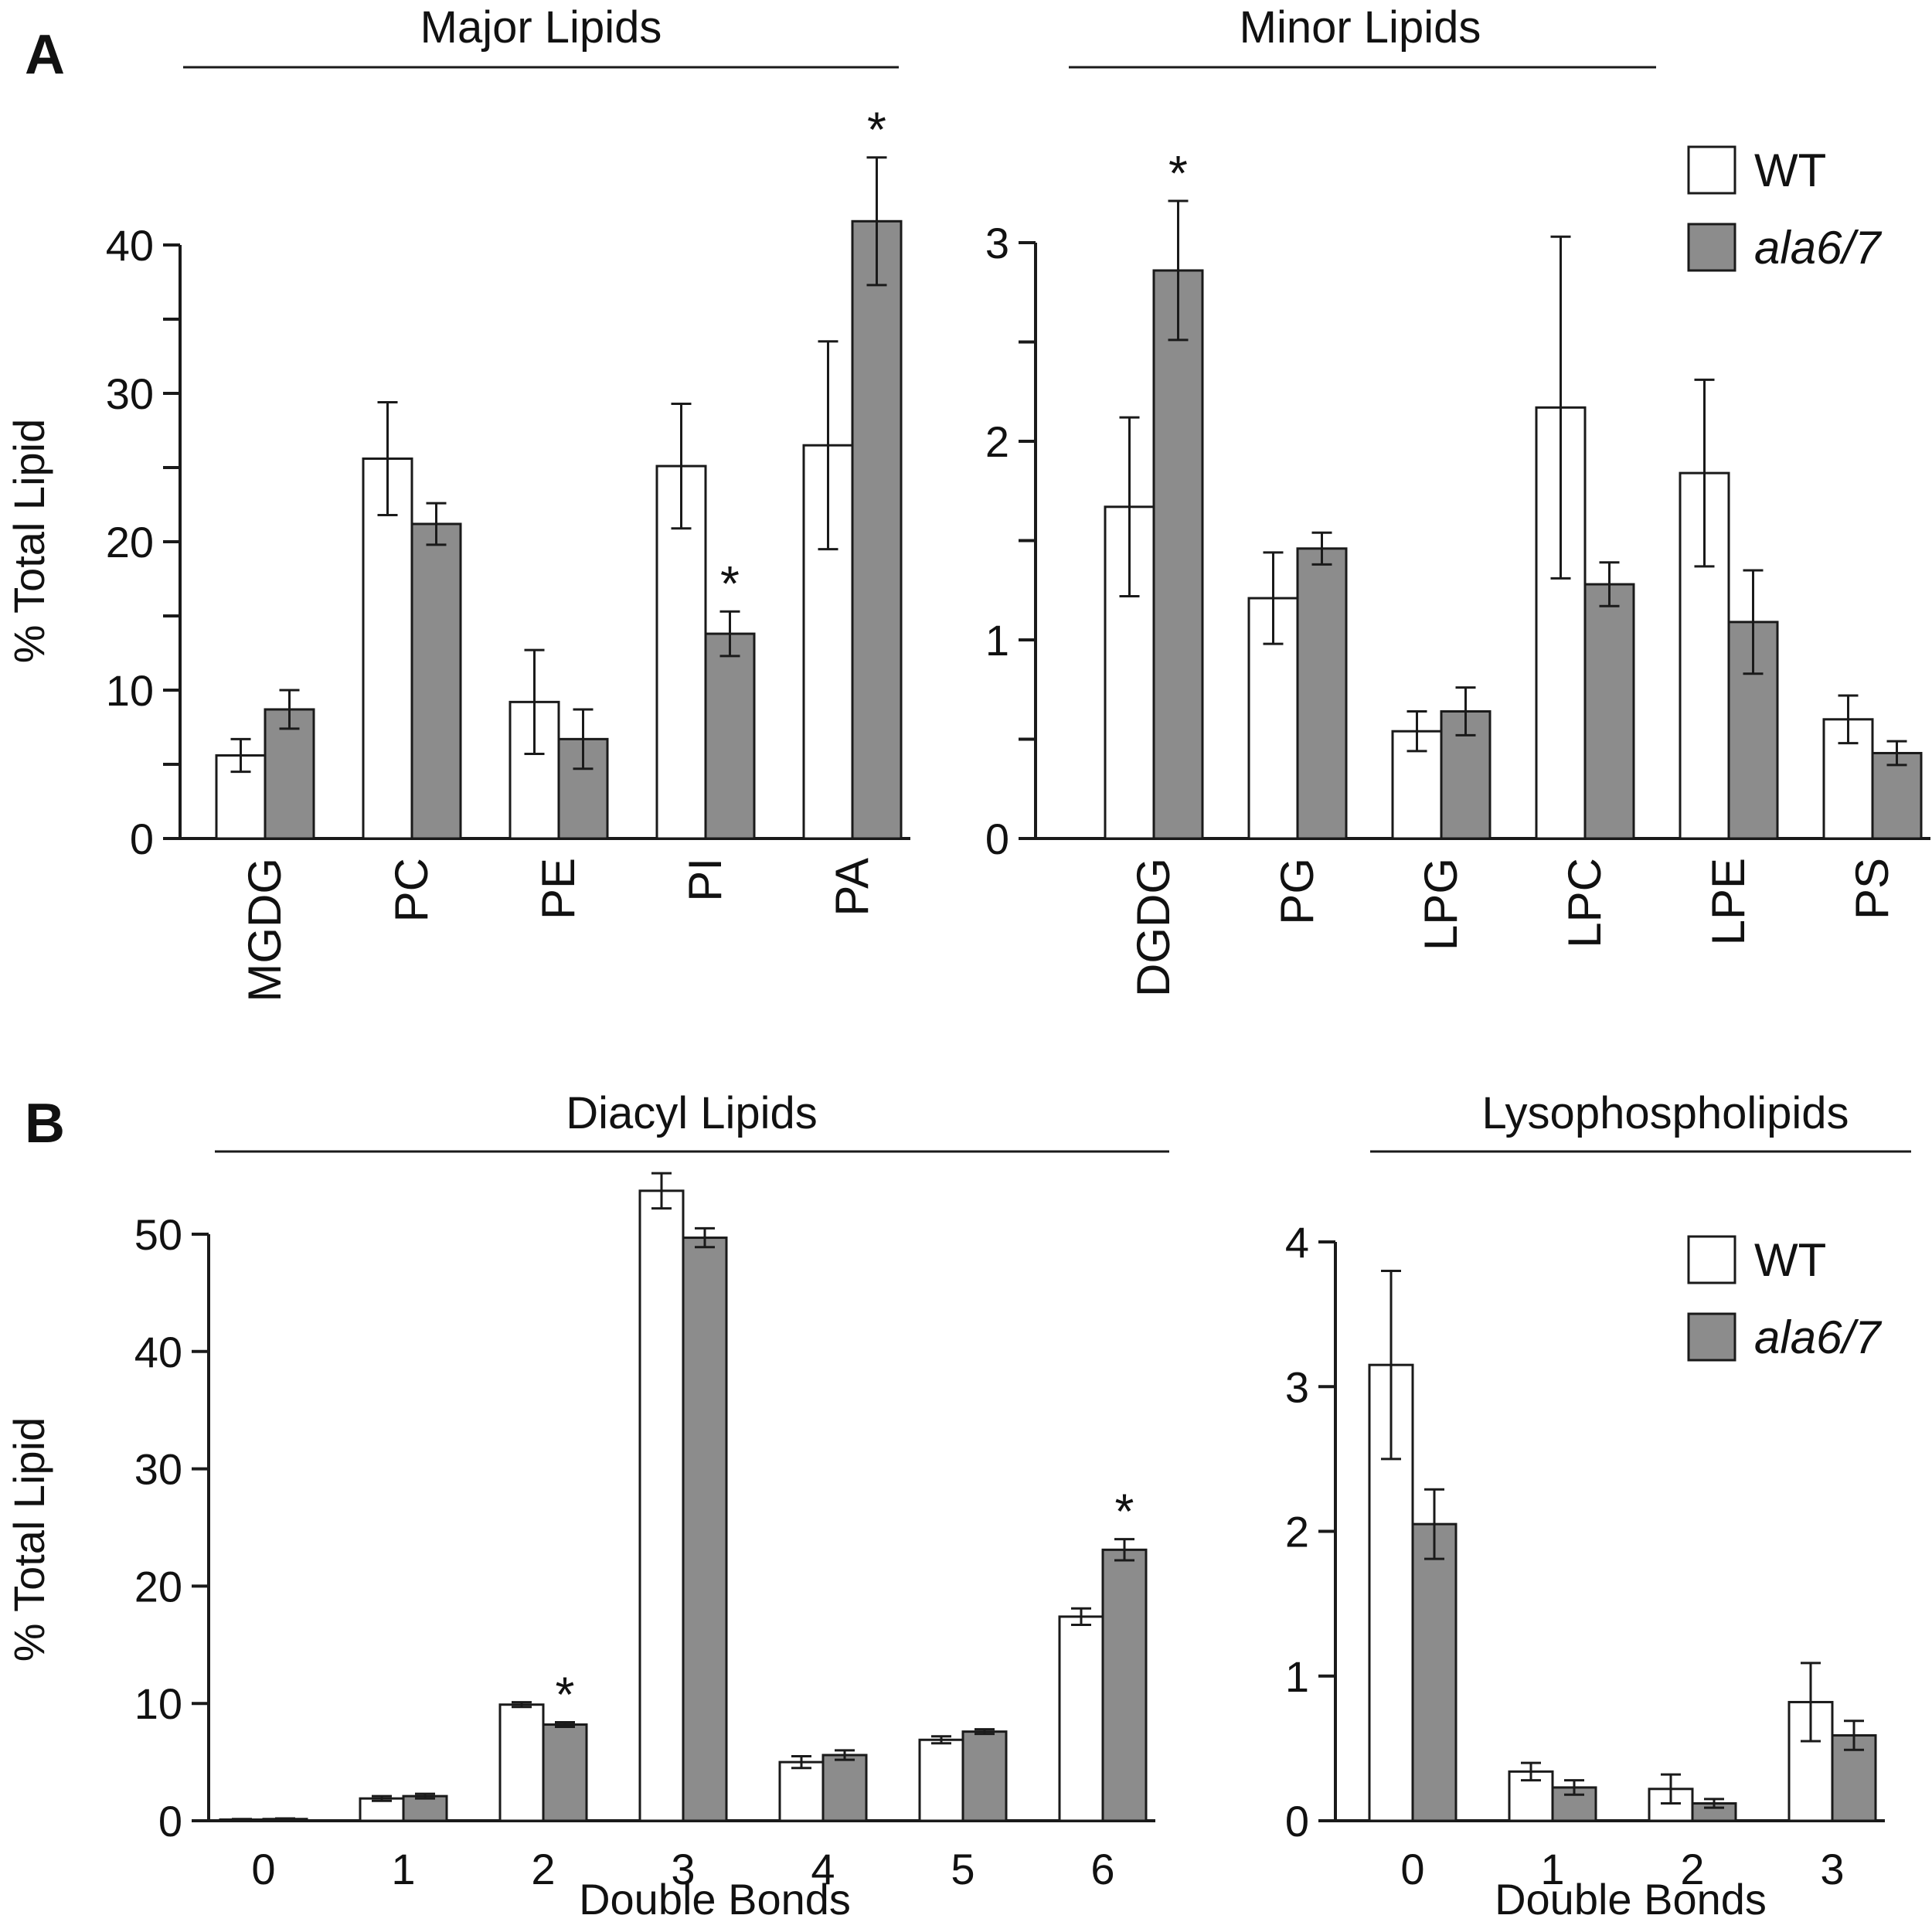 The width and height of the screenshot is (1932, 1922). I want to click on category-label-lpg: LPG, so click(1441, 905).